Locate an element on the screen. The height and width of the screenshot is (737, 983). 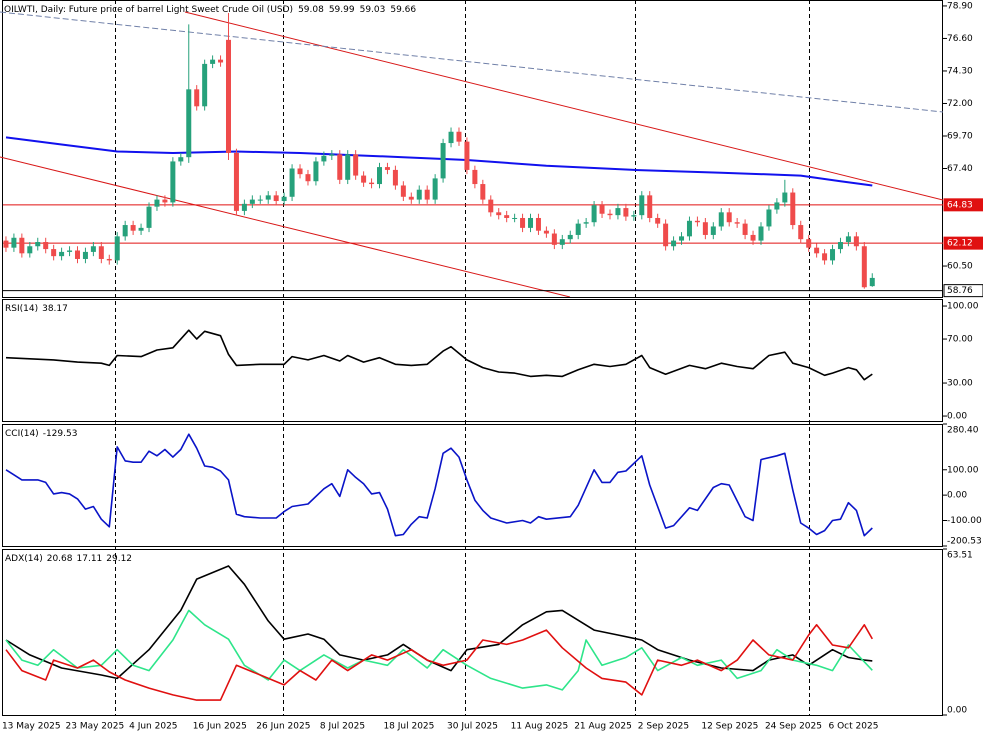
x-tick-label: 13 May 2025 is located at coordinates (31, 727).